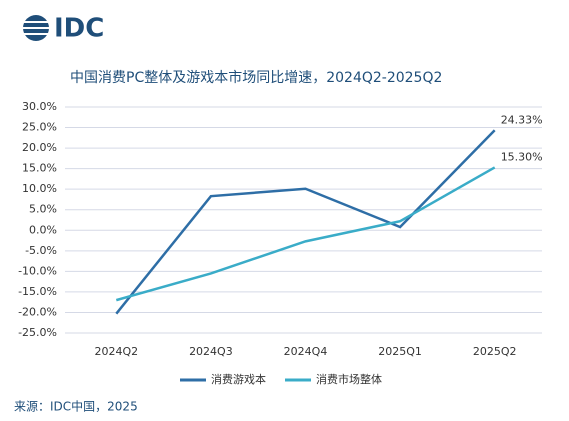 The height and width of the screenshot is (421, 569). Describe the element at coordinates (79, 29) in the screenshot. I see `logo: IDC` at that location.